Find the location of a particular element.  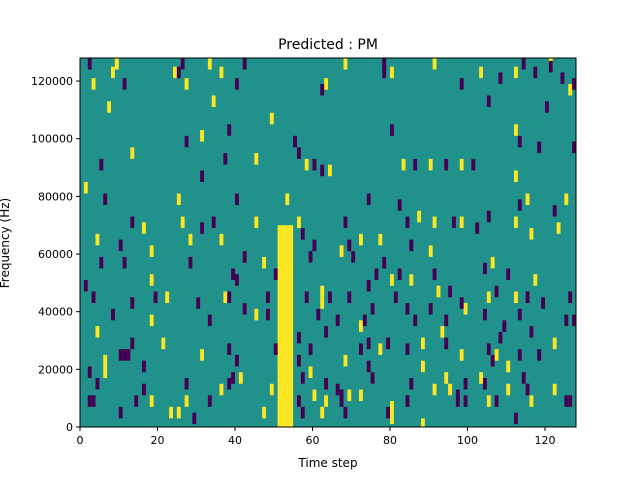

x-tick-label: 40 is located at coordinates (235, 440).